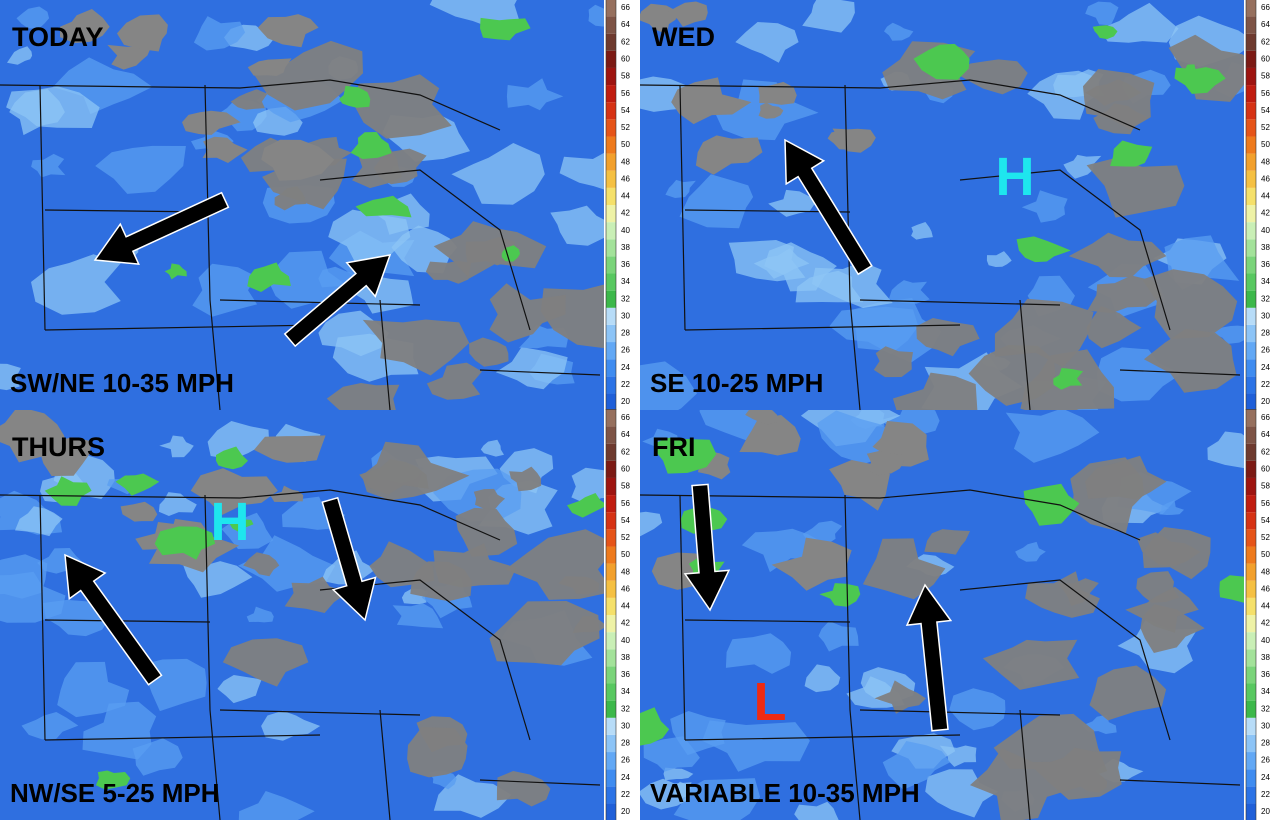 The image size is (1280, 820). Describe the element at coordinates (770, 702) in the screenshot. I see `pressure-marker: L` at that location.